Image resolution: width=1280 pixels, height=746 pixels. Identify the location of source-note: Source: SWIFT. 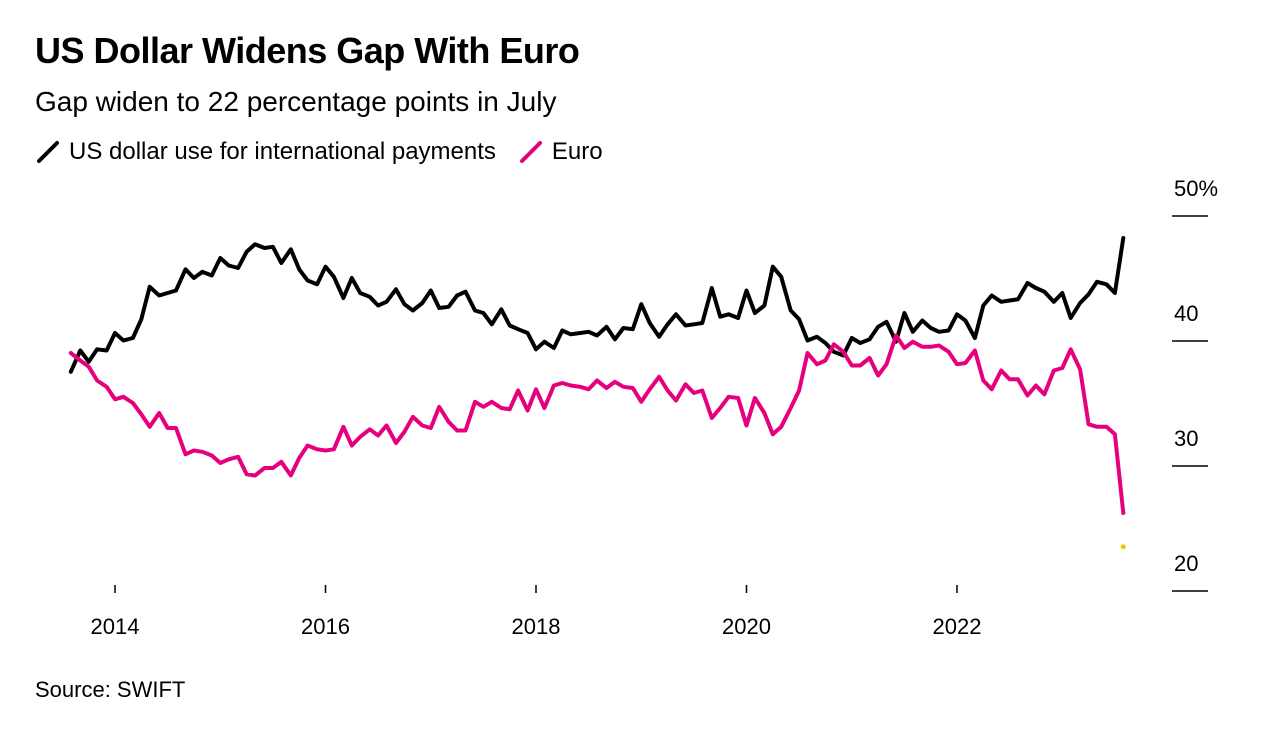
(110, 689).